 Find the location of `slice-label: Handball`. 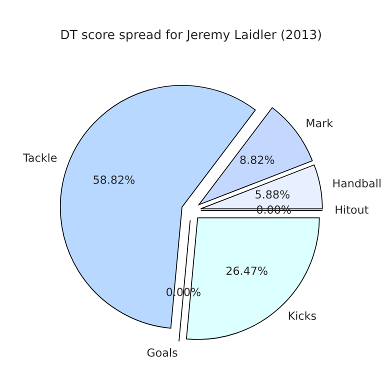

slice-label: Handball is located at coordinates (356, 183).